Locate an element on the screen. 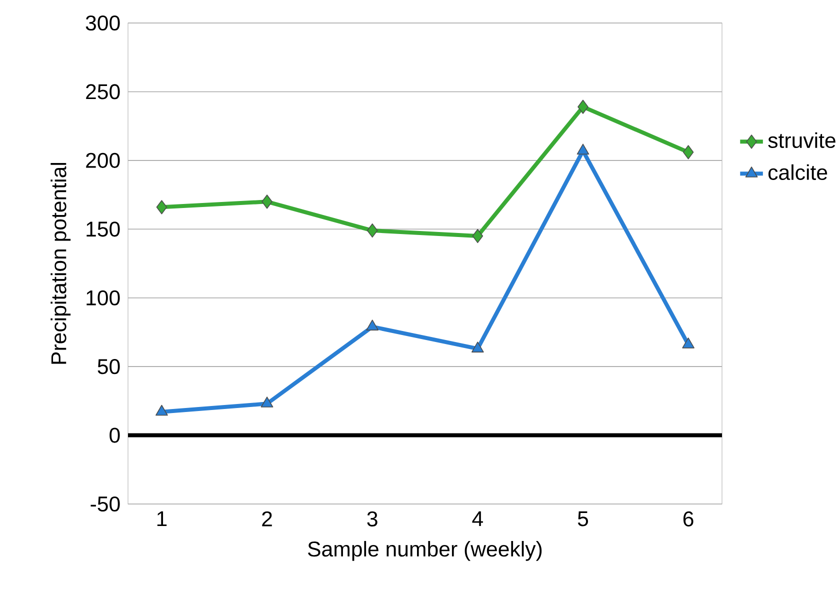  y-tick-label: -50 is located at coordinates (105, 504).